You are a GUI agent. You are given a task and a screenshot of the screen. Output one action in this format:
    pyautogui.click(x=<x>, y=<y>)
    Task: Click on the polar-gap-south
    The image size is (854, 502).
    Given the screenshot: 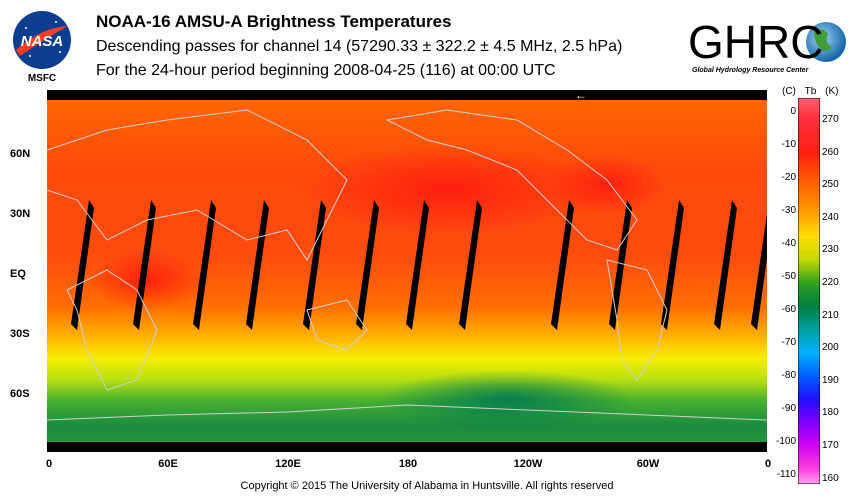 What is the action you would take?
    pyautogui.click(x=407, y=447)
    